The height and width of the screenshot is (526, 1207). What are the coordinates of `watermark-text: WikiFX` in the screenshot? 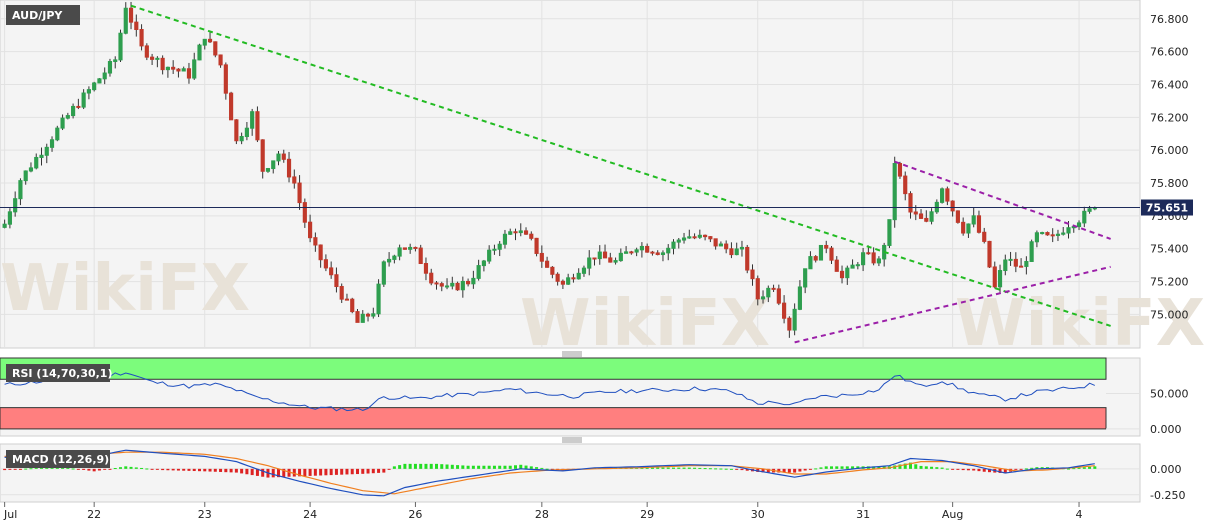 It's located at (1080, 324).